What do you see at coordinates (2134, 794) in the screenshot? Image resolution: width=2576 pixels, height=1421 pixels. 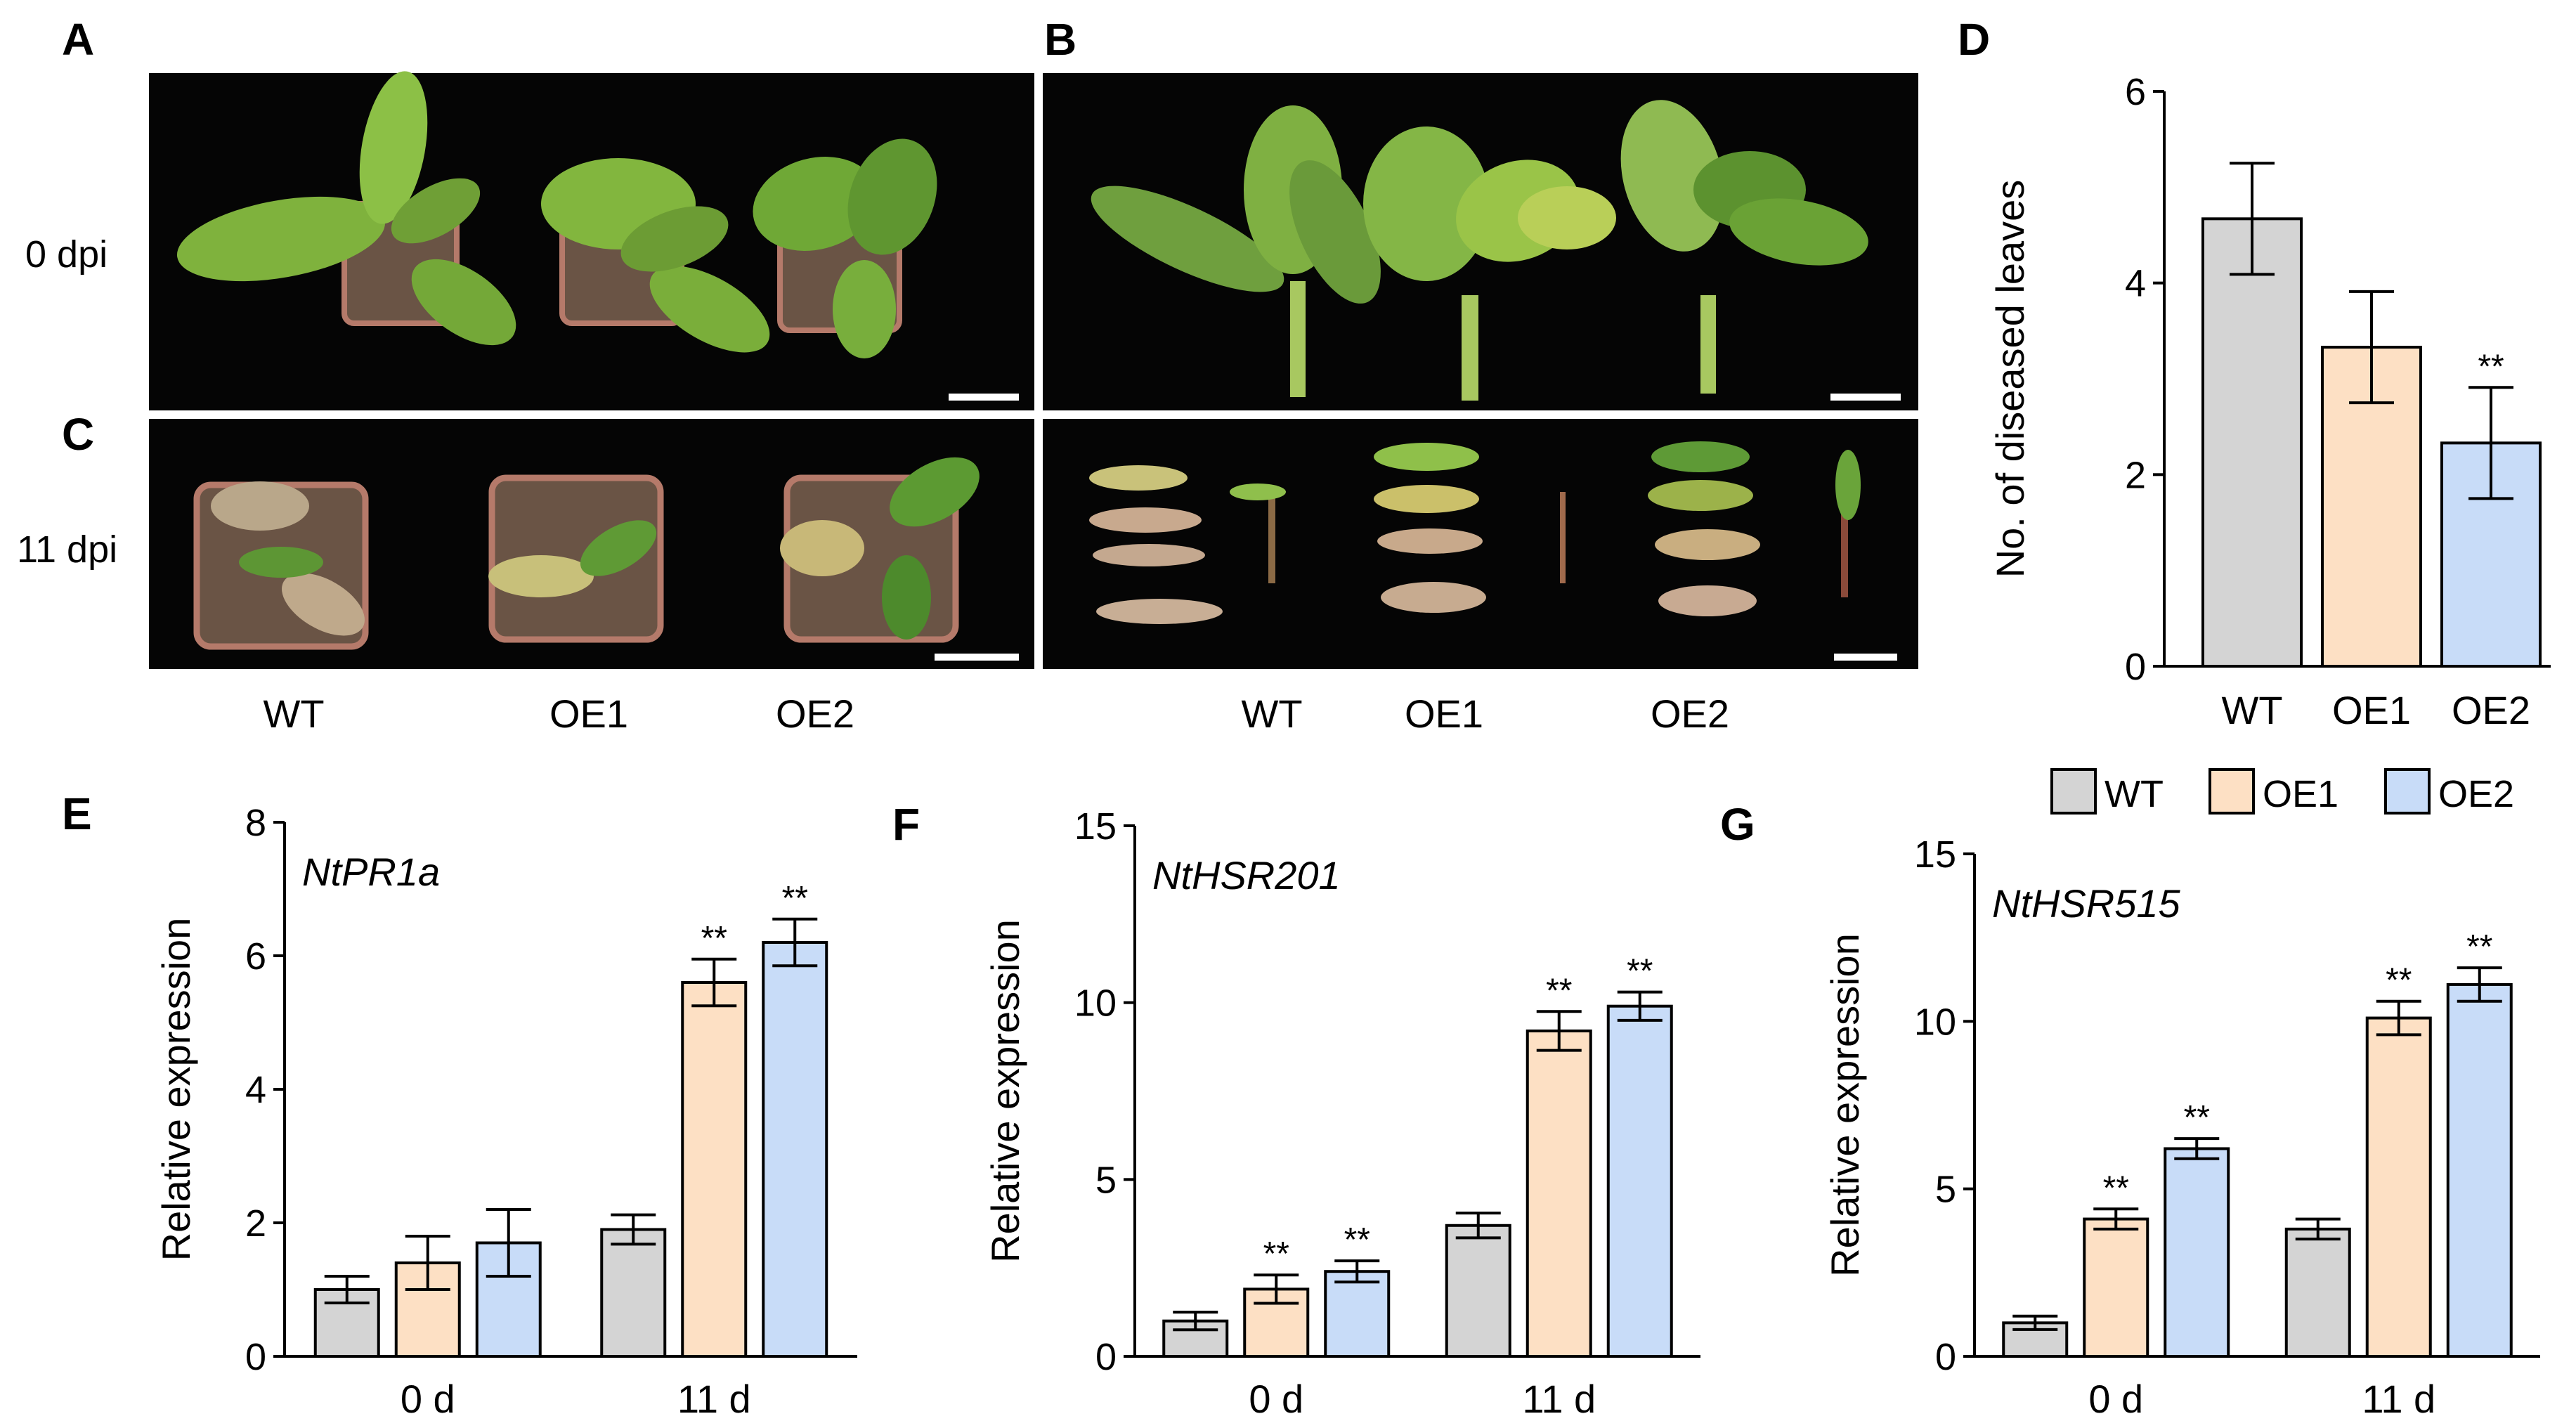 I see `legend-label-wt: WT` at bounding box center [2134, 794].